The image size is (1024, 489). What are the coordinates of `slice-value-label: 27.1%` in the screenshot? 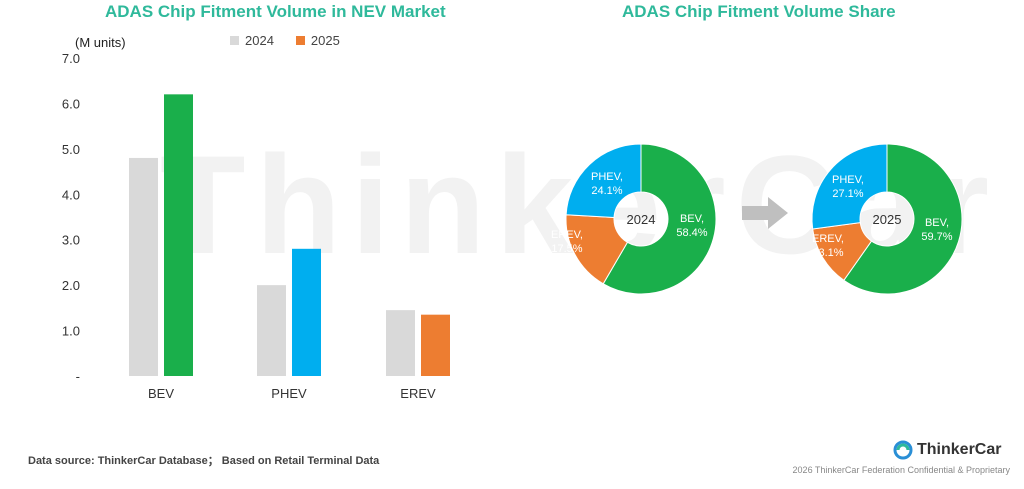 It's located at (847, 194).